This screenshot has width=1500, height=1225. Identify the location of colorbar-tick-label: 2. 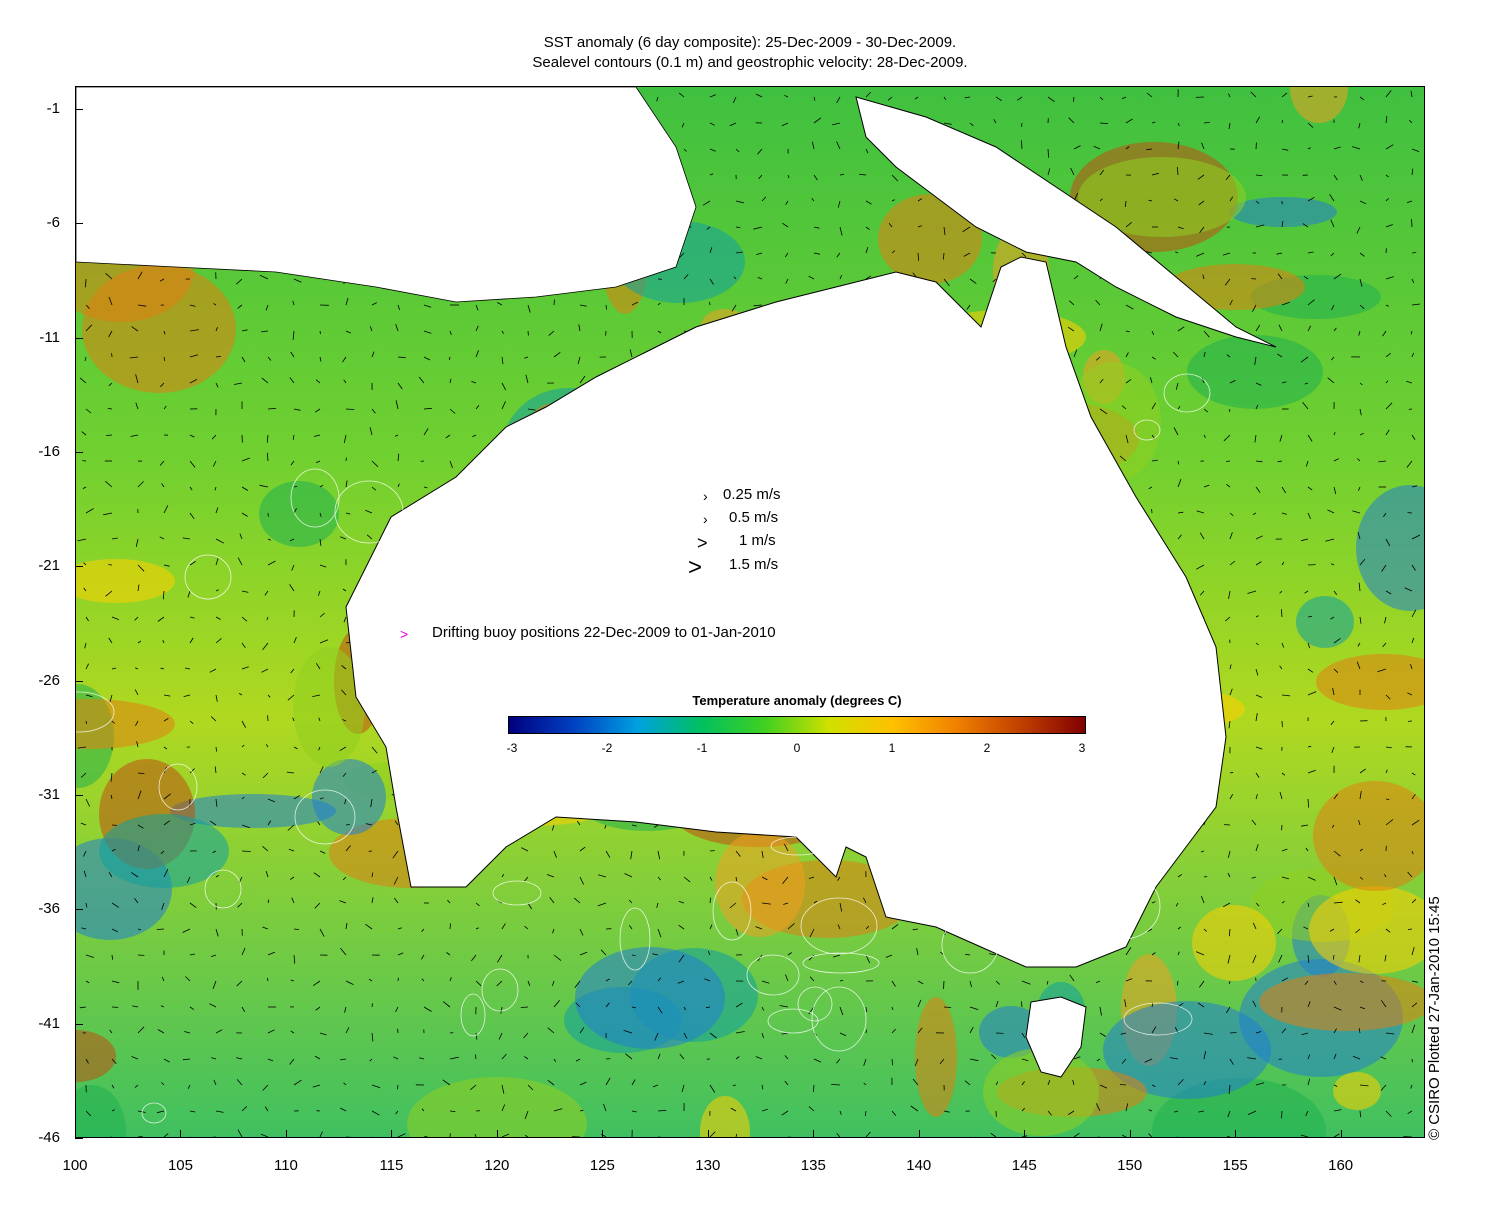
(987, 748).